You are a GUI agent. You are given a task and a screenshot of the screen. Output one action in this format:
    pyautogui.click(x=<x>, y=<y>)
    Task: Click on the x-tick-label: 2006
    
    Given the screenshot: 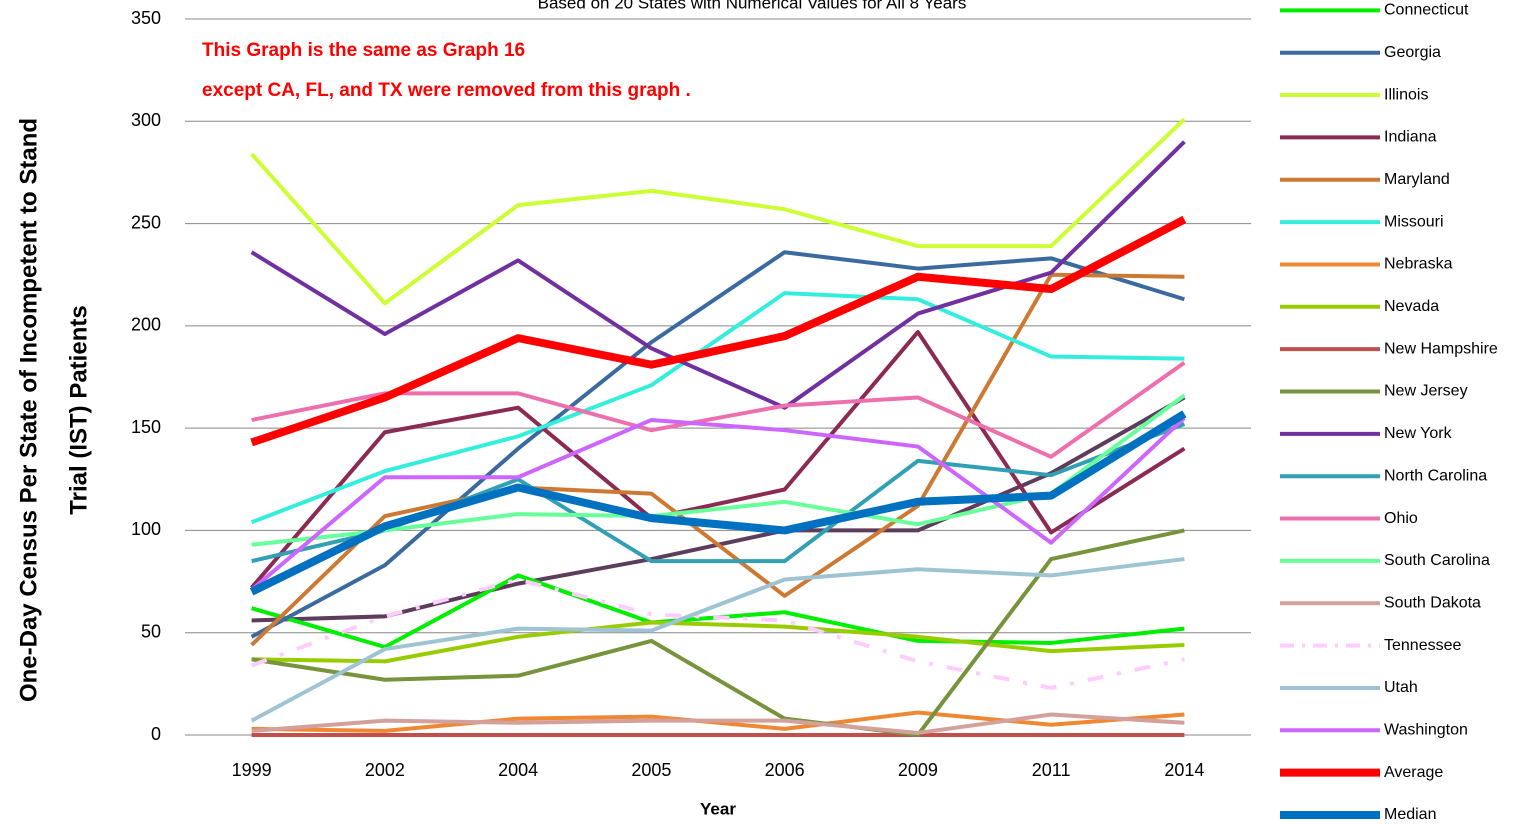 What is the action you would take?
    pyautogui.click(x=785, y=770)
    